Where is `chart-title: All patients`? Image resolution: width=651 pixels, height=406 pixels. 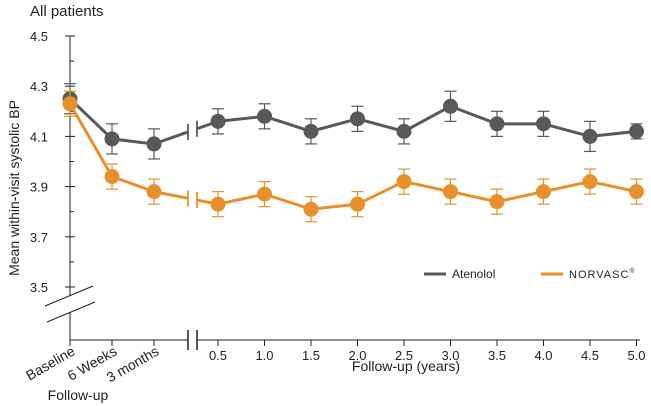 chart-title: All patients is located at coordinates (66, 11).